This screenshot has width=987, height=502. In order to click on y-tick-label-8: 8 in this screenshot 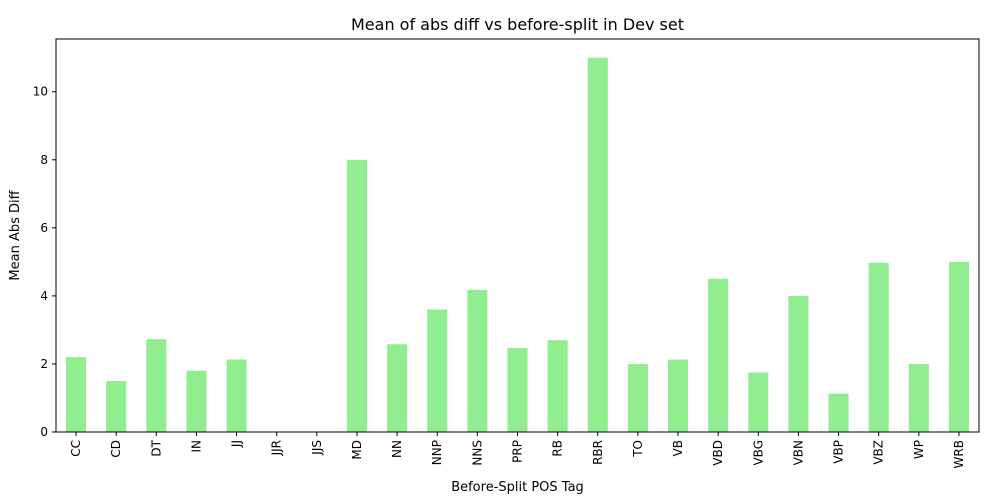, I will do `click(44, 160)`.